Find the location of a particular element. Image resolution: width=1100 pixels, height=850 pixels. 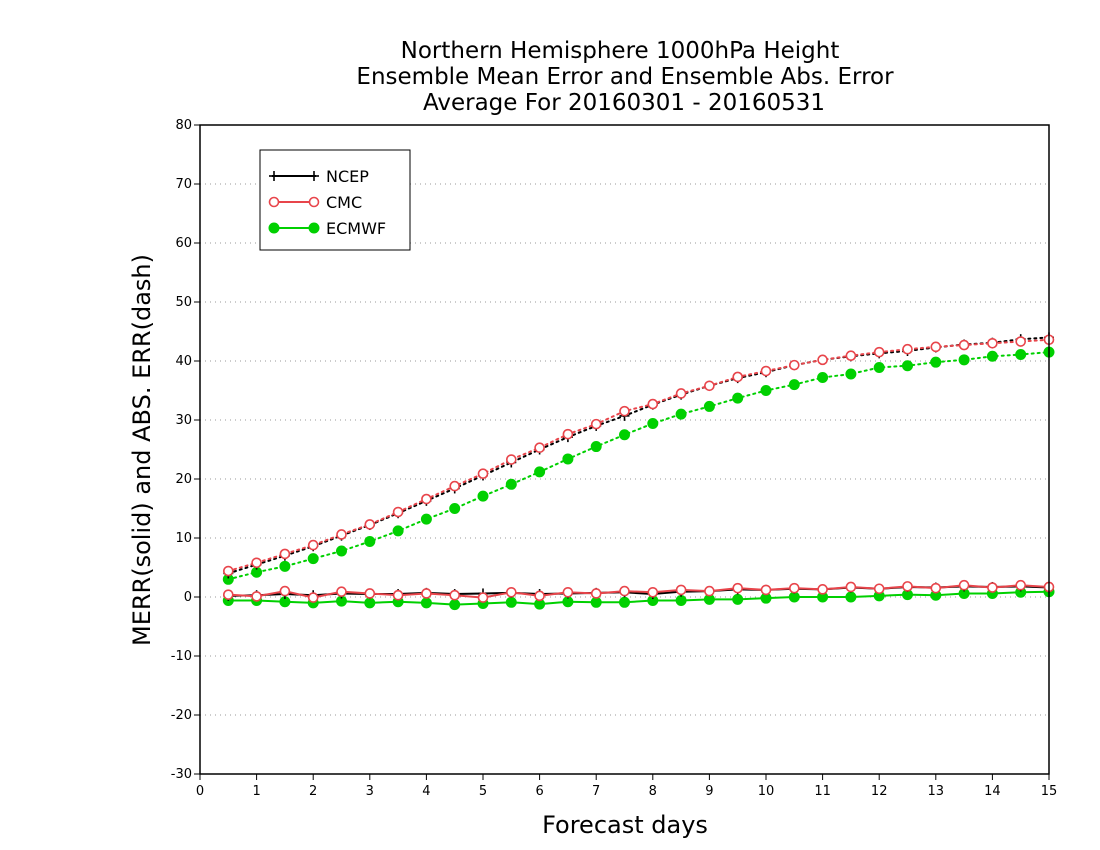

x-tick-label: 4 is located at coordinates (426, 791).